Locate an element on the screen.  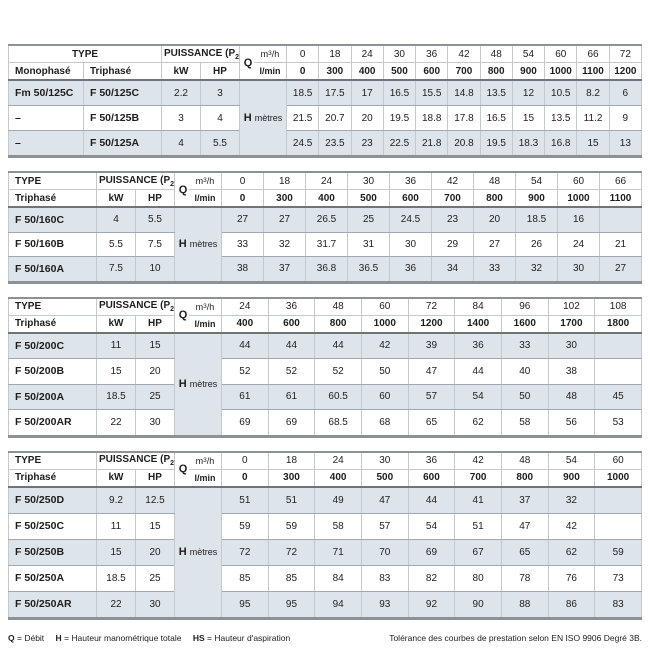
head-value-cell: 95 is located at coordinates (291, 604).